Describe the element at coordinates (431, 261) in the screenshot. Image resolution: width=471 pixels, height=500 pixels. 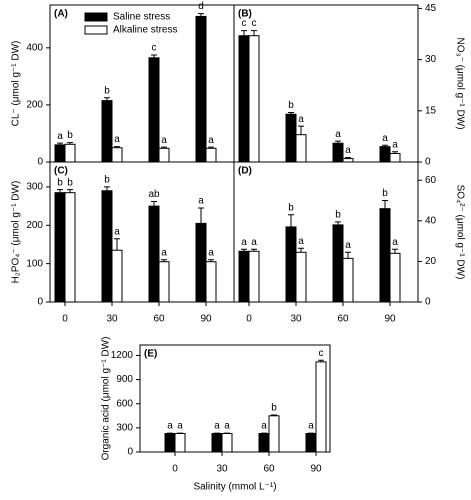
I see `y-tick-label: 20` at that location.